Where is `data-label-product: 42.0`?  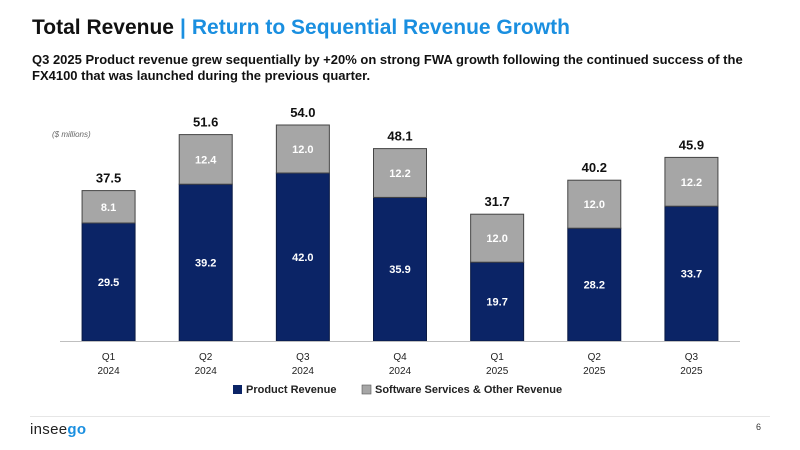
data-label-product: 42.0 is located at coordinates (302, 258).